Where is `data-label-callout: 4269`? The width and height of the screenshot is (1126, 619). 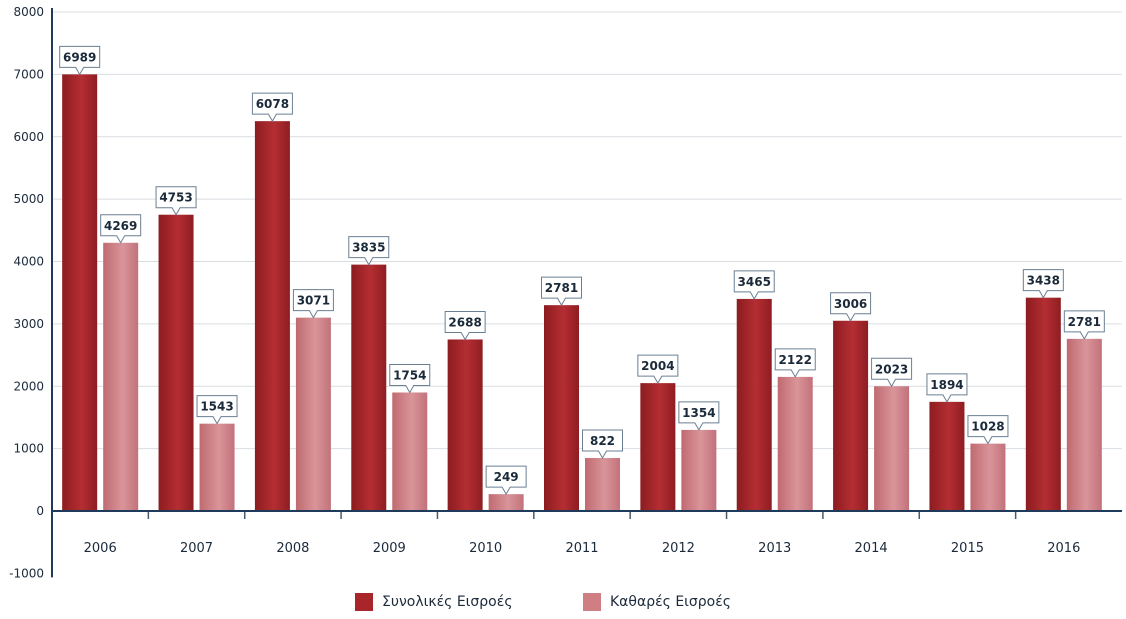
data-label-callout: 4269 is located at coordinates (121, 229).